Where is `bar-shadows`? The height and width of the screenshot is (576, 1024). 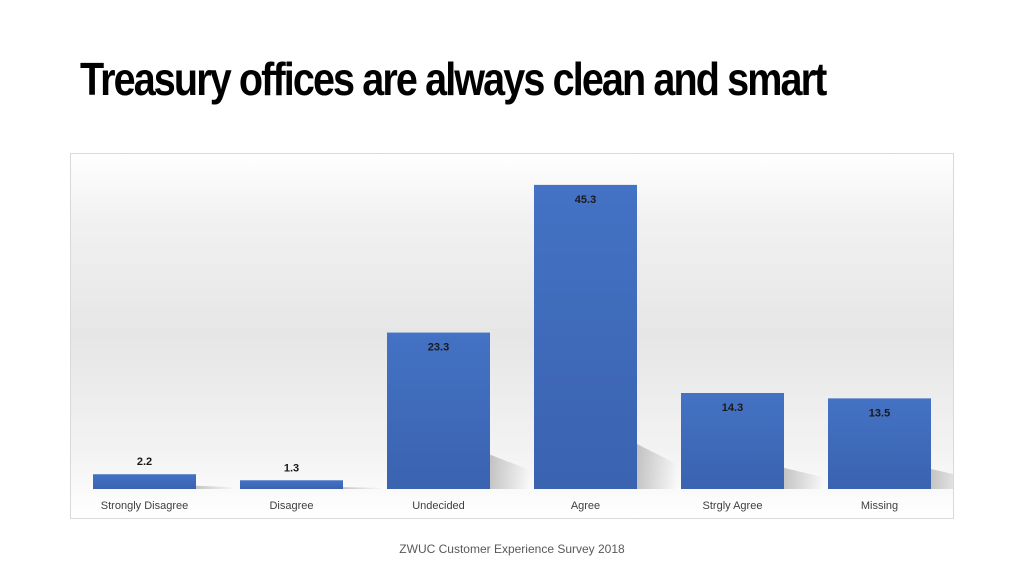
bar-shadows is located at coordinates (574, 466).